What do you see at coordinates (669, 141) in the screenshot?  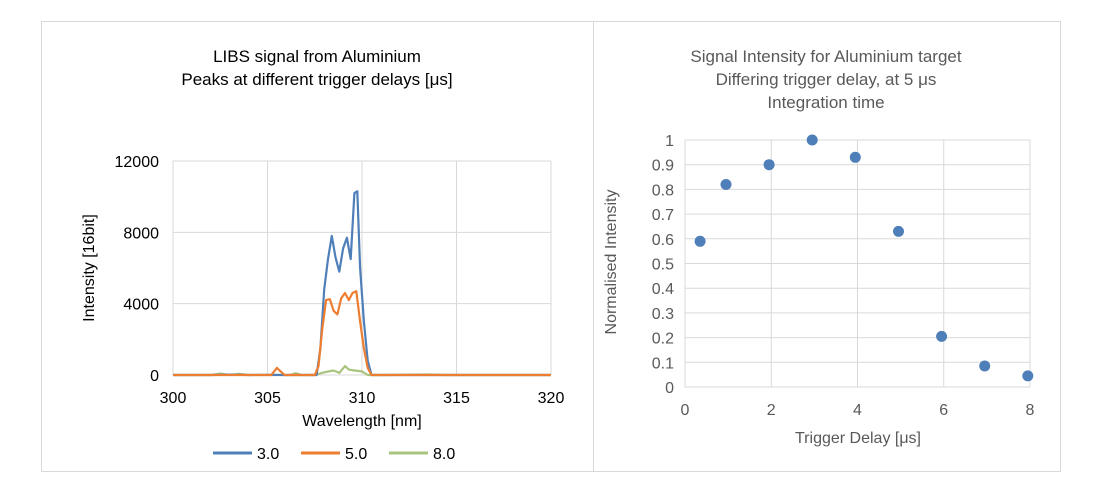 I see `chart2-y-tick-label: 1` at bounding box center [669, 141].